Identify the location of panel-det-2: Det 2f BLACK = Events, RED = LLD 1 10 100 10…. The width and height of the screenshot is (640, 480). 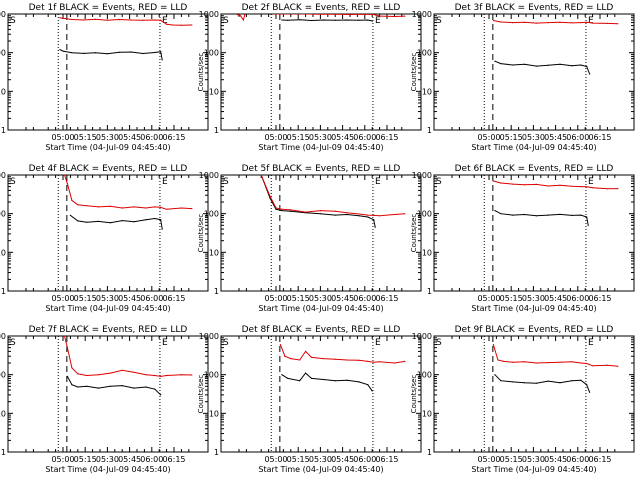
(309, 77).